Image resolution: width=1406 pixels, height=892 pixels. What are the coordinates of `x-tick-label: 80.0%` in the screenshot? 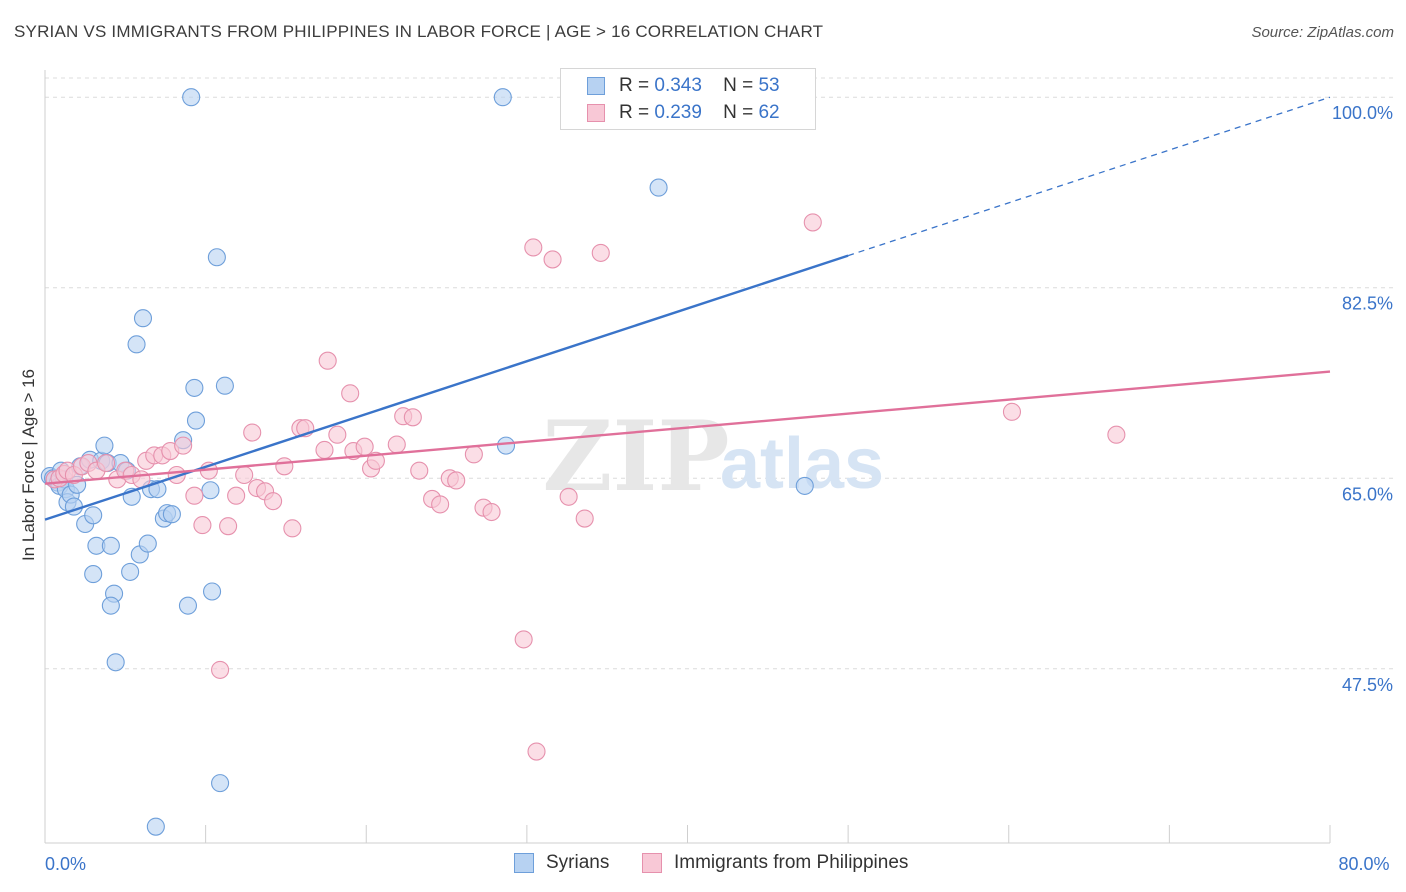 It's located at (1363, 864).